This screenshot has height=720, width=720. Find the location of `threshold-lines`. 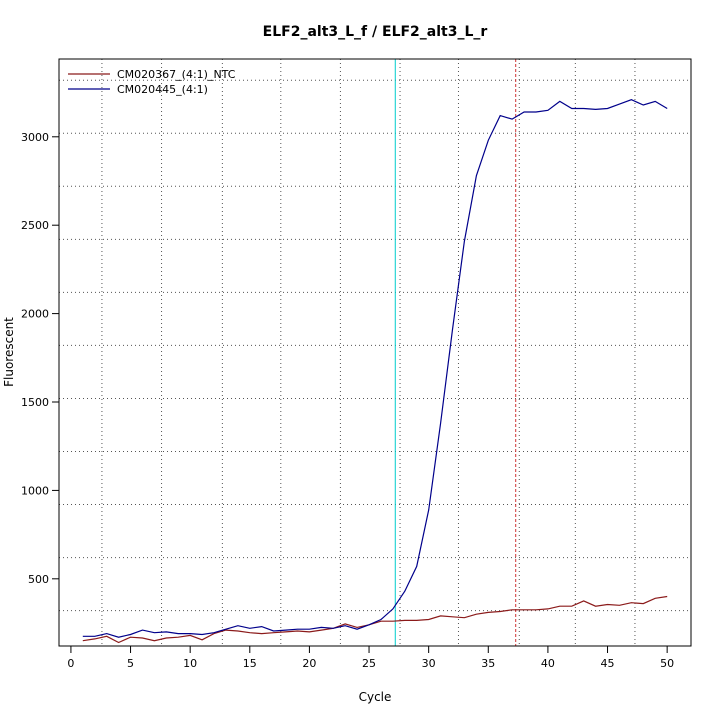

threshold-lines is located at coordinates (455, 352).